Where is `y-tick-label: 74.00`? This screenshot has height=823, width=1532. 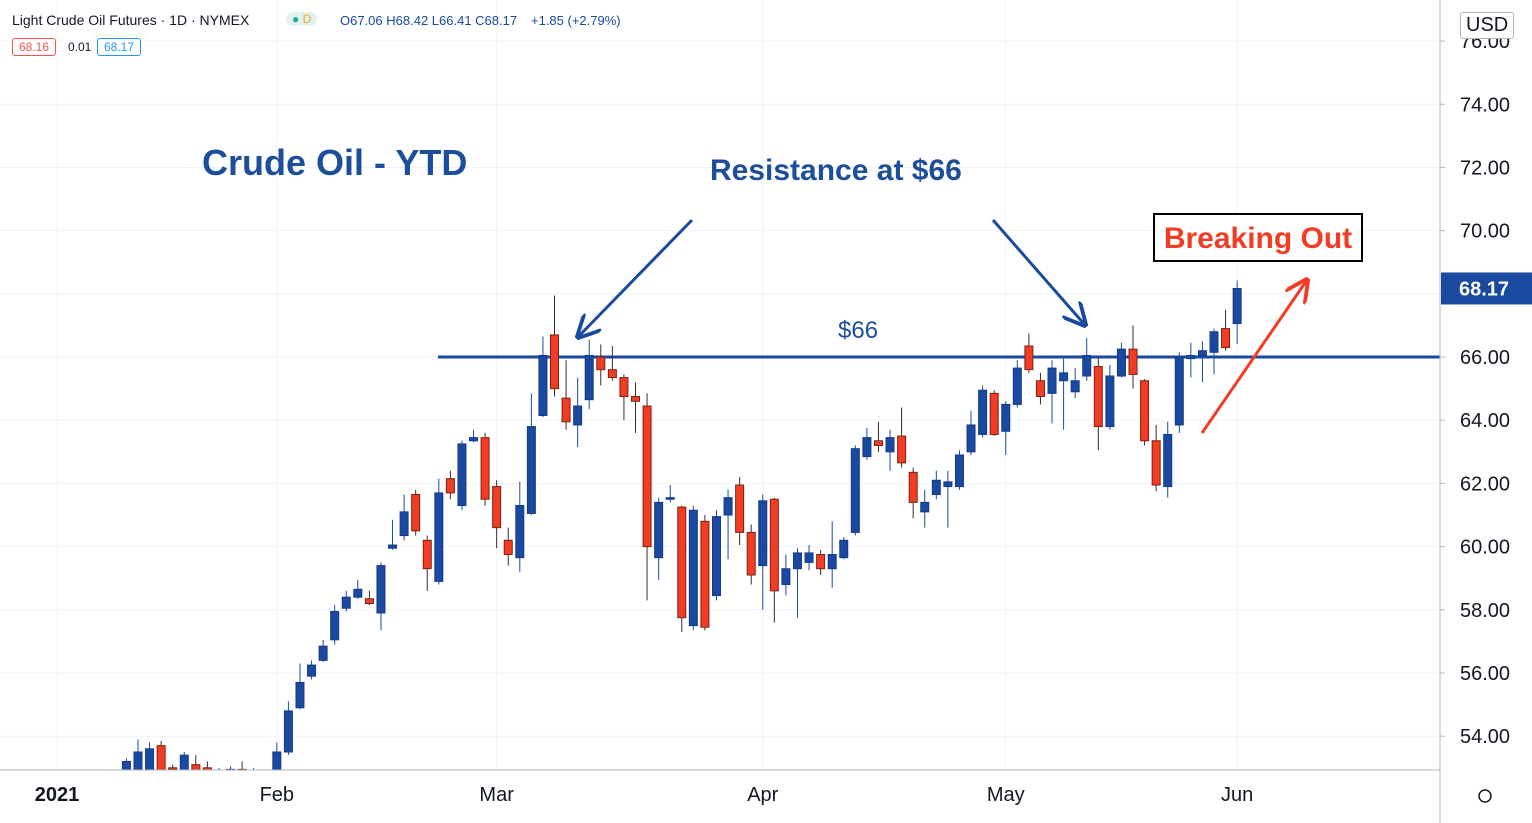
y-tick-label: 74.00 is located at coordinates (1485, 105).